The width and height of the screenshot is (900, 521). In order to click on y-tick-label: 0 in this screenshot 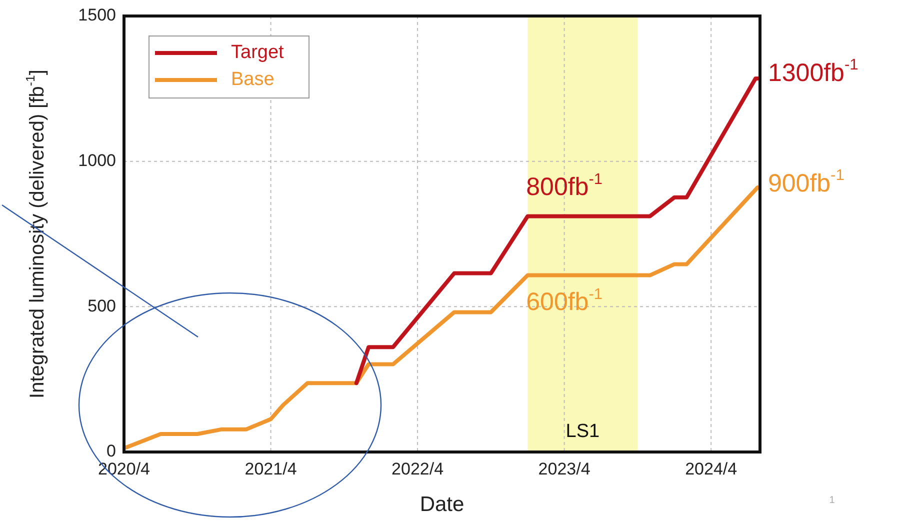, I will do `click(111, 451)`.